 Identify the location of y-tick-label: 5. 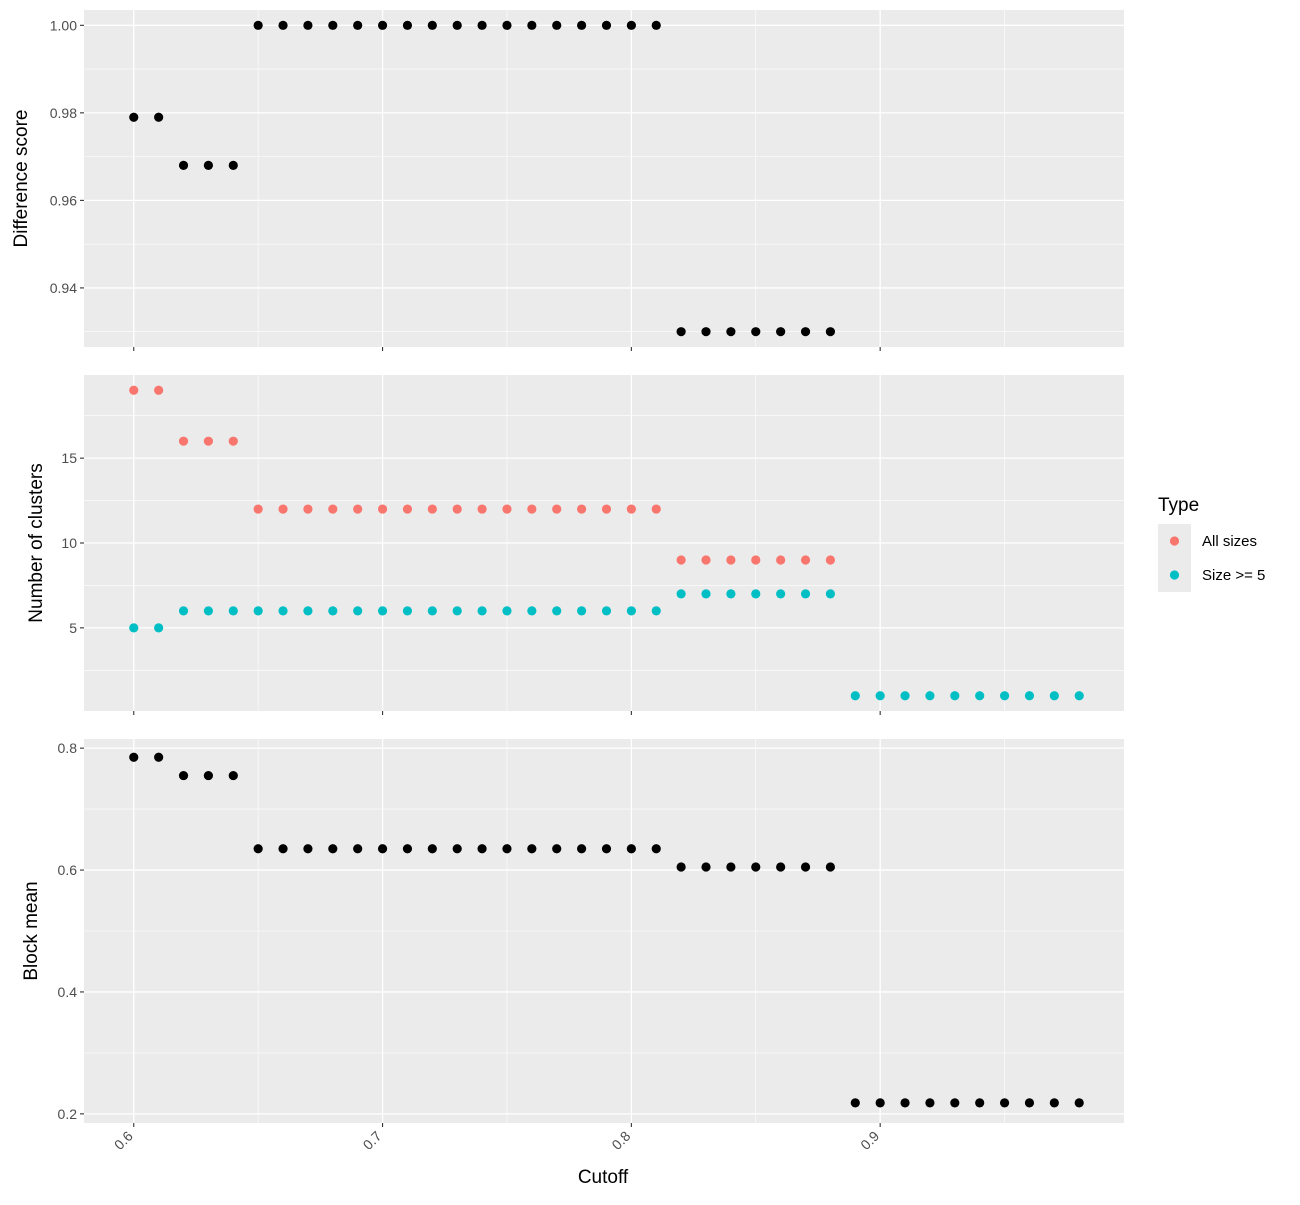
(73, 628).